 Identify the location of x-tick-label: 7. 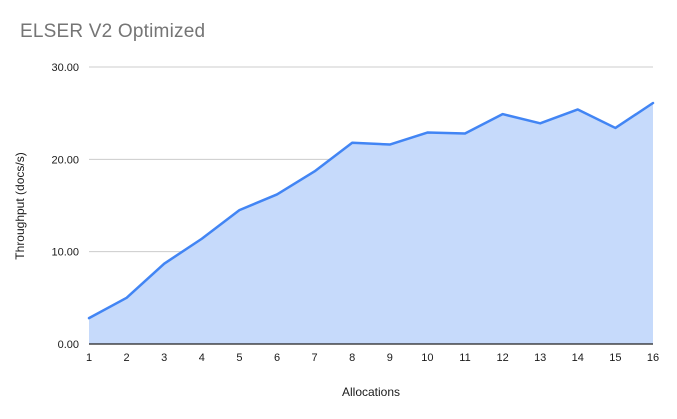
(315, 358).